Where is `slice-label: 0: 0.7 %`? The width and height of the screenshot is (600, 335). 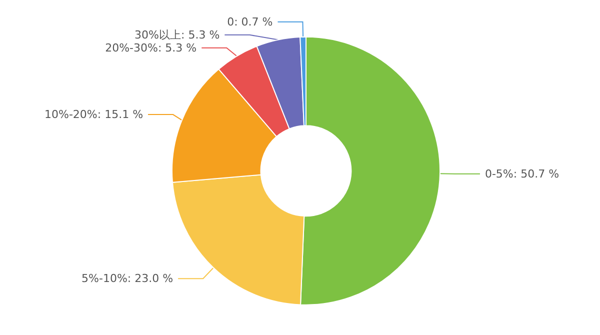
slice-label: 0: 0.7 % is located at coordinates (250, 21).